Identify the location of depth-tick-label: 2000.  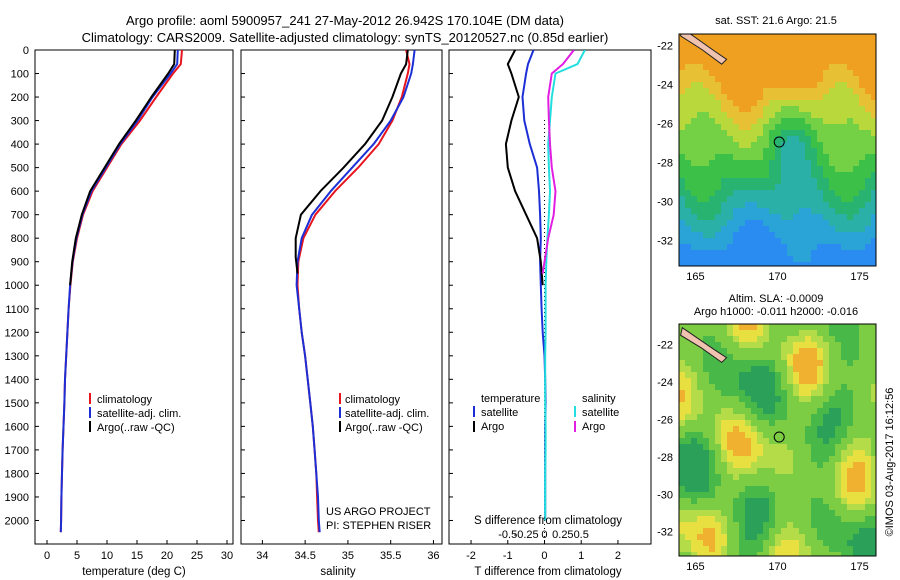
(17, 521).